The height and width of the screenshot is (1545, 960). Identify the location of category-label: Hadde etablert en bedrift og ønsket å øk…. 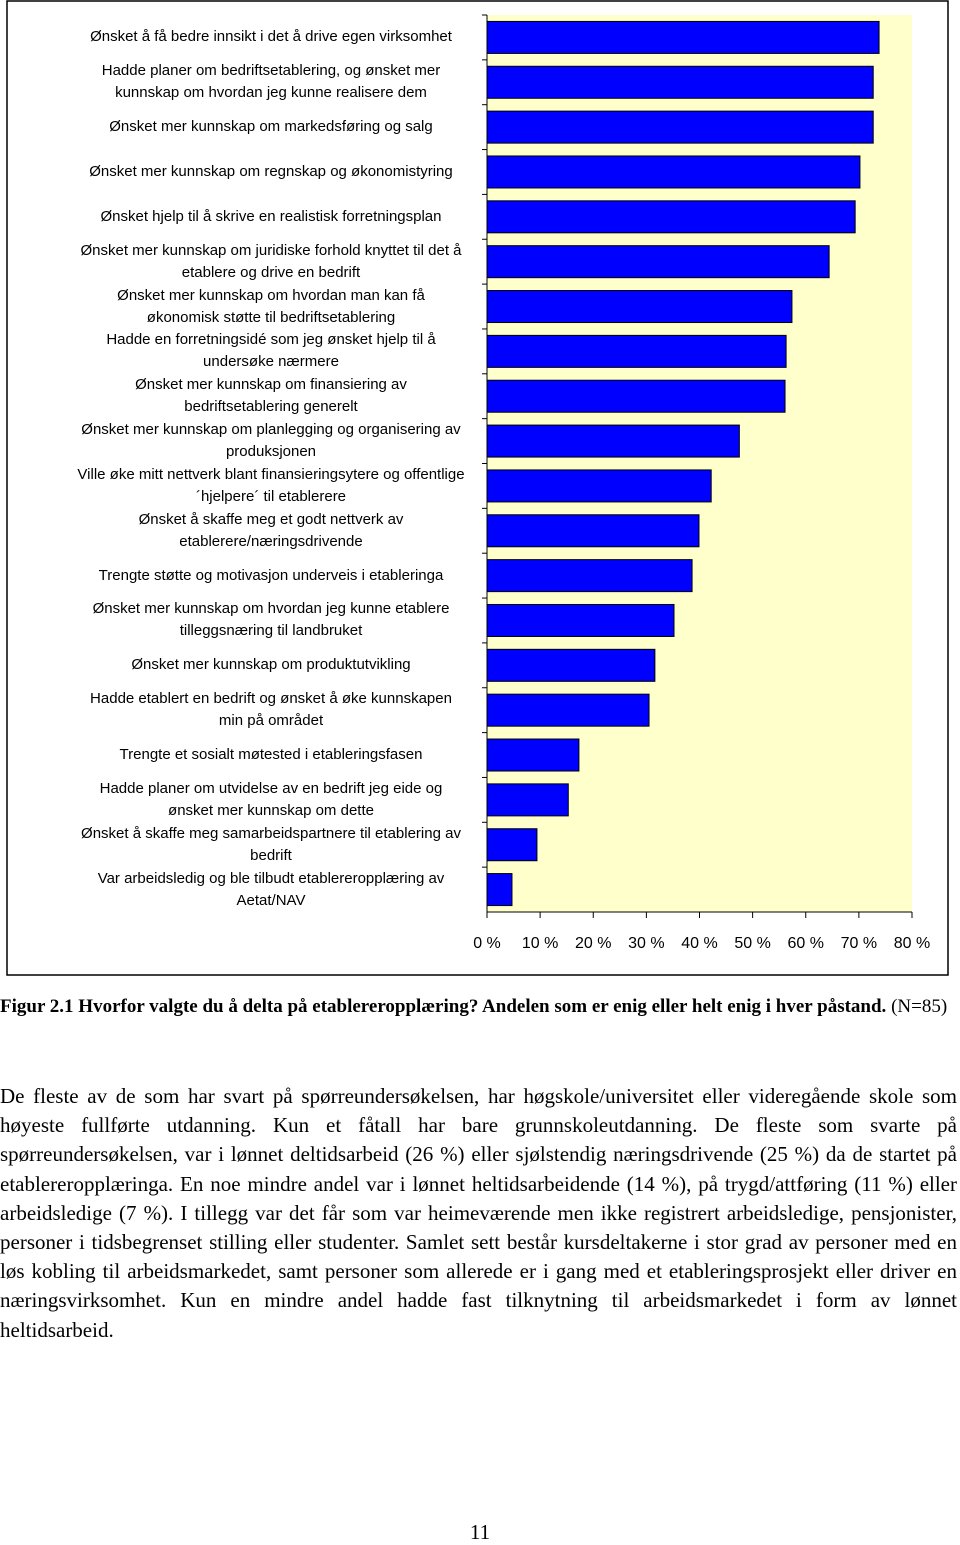
(271, 710).